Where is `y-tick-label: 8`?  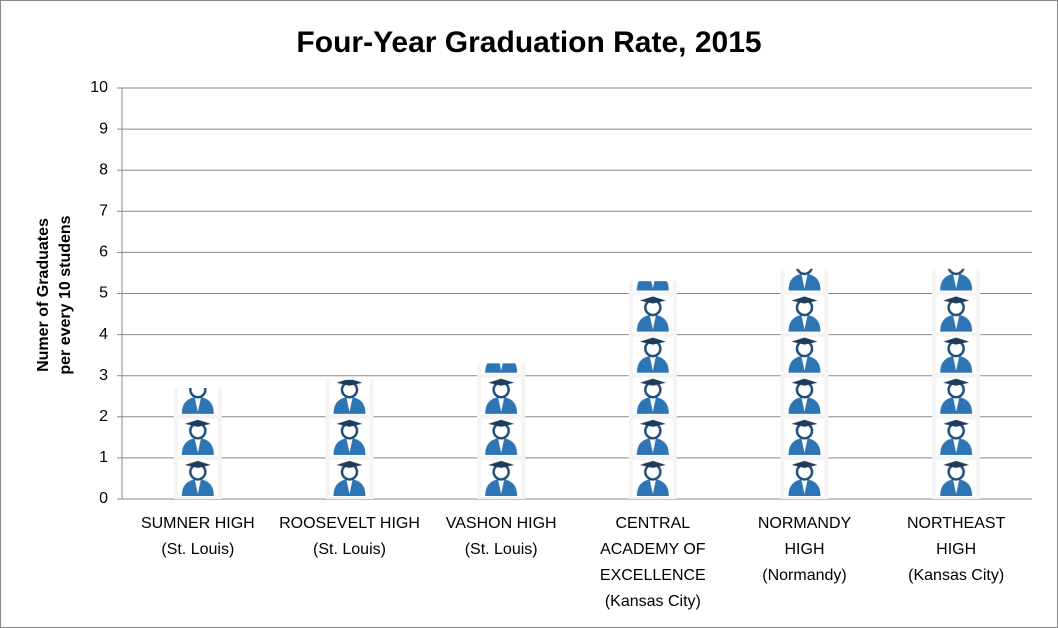
y-tick-label: 8 is located at coordinates (103, 169).